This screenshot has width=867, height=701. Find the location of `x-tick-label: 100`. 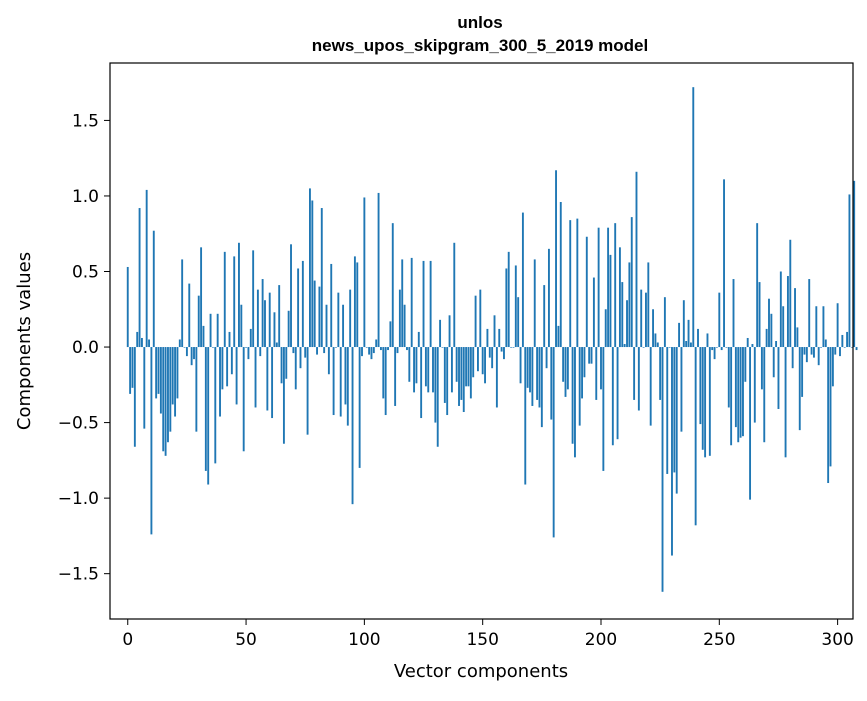

x-tick-label: 100 is located at coordinates (364, 640).